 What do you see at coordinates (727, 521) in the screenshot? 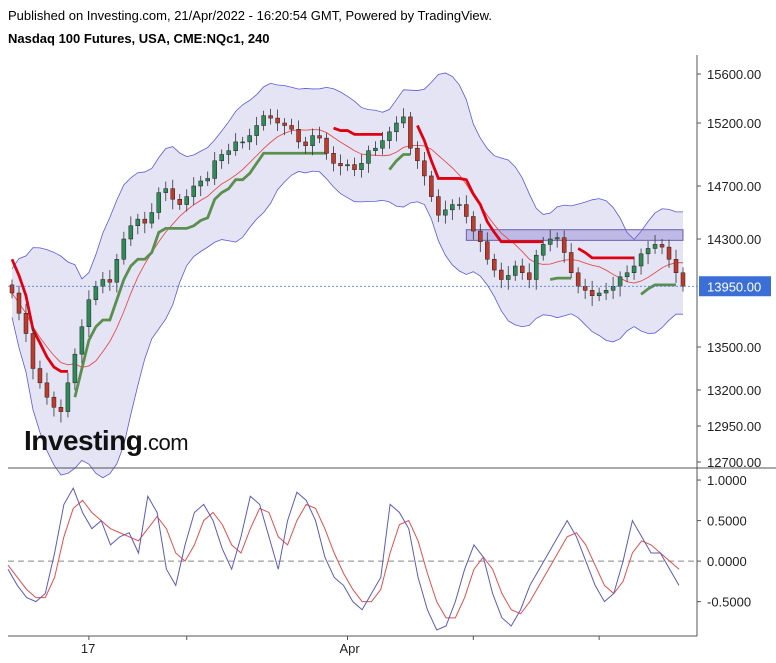
I see `stoch-tick-label: 0.5000` at bounding box center [727, 521].